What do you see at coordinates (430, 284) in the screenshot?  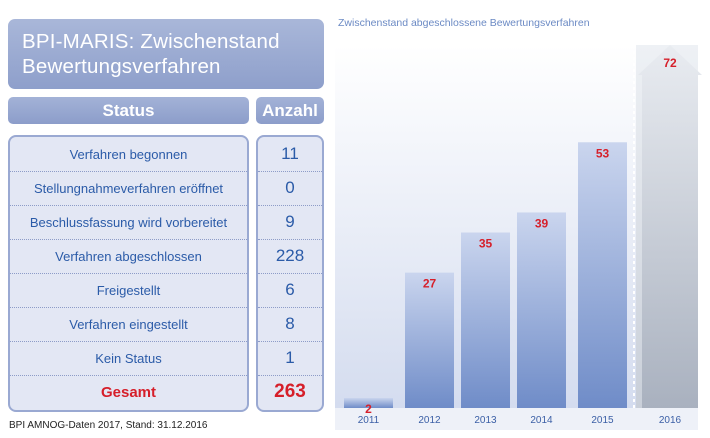 I see `bar-value-label: 27` at bounding box center [430, 284].